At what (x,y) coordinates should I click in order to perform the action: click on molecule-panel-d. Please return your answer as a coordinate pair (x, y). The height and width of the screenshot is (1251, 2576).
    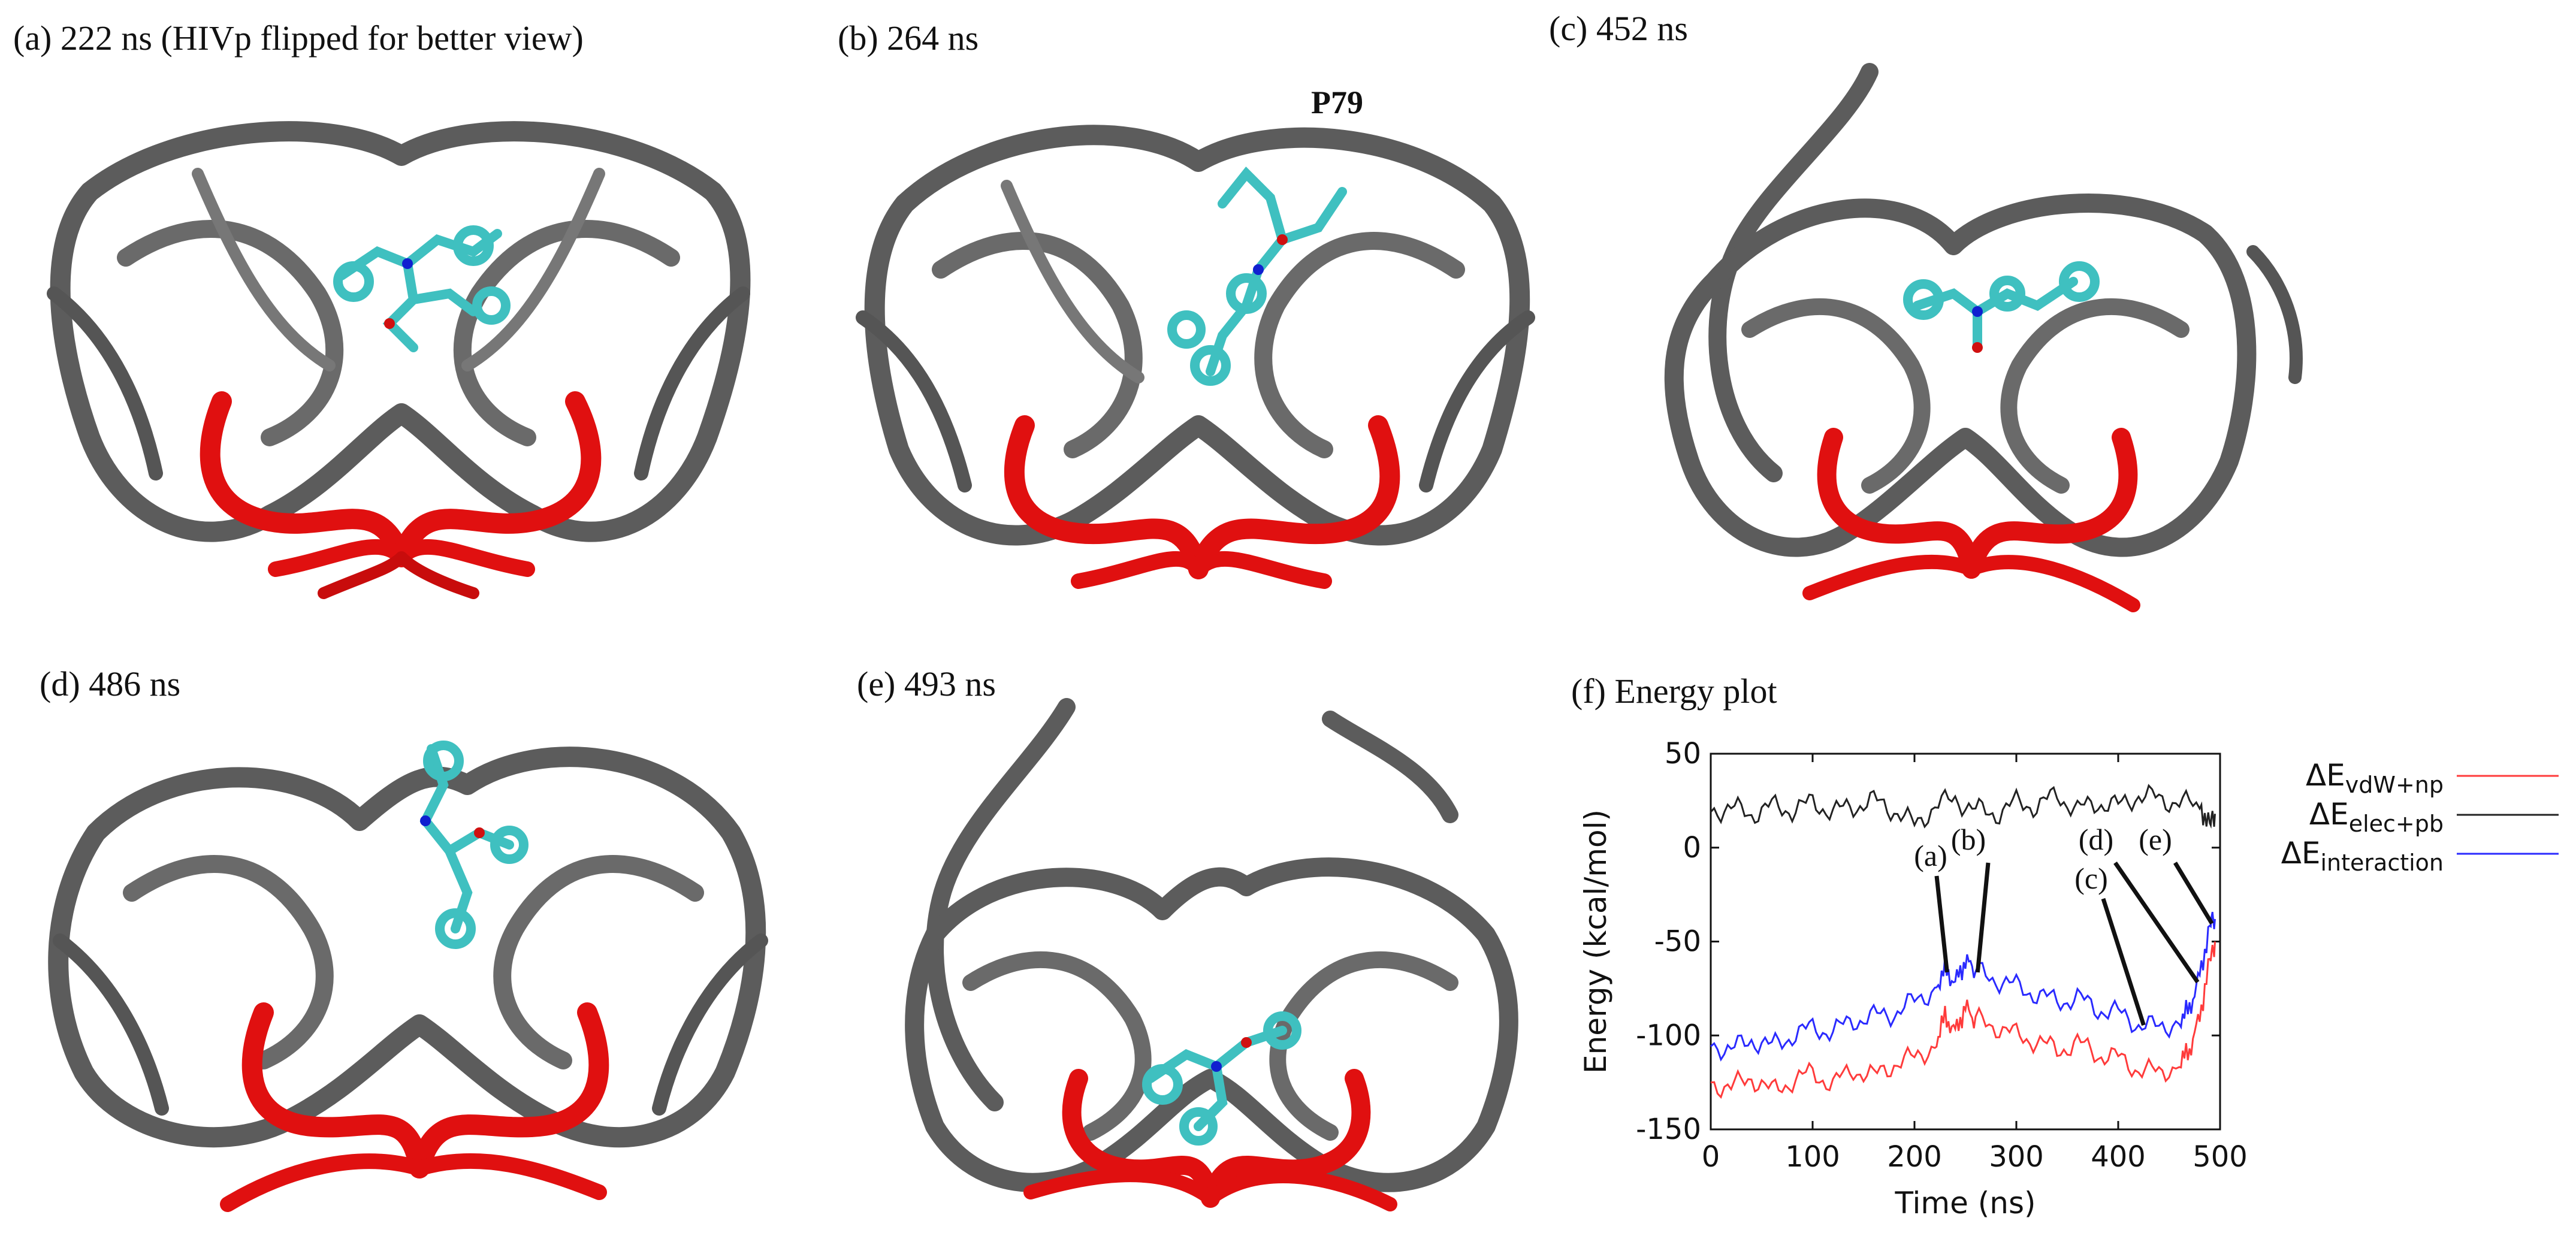
    Looking at the image, I should click on (408, 976).